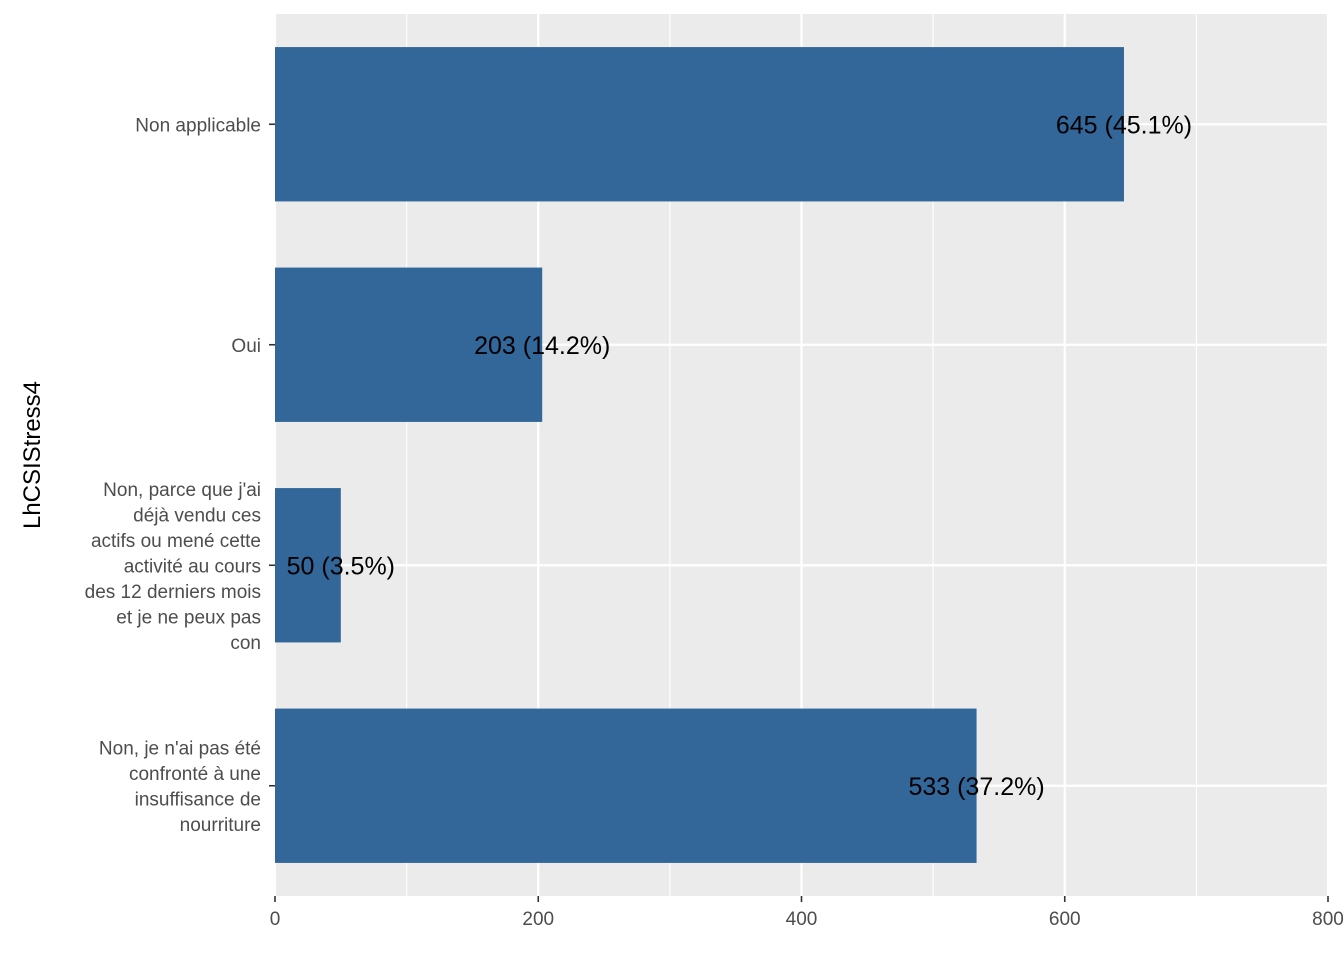 Image resolution: width=1344 pixels, height=960 pixels. I want to click on x-tick-label: 600, so click(1065, 919).